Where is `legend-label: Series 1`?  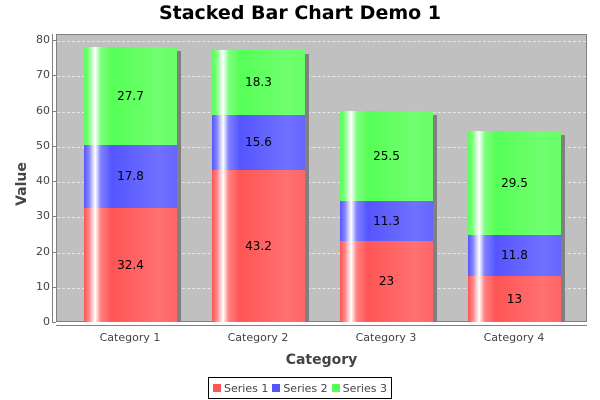
legend-label: Series 1 is located at coordinates (246, 388).